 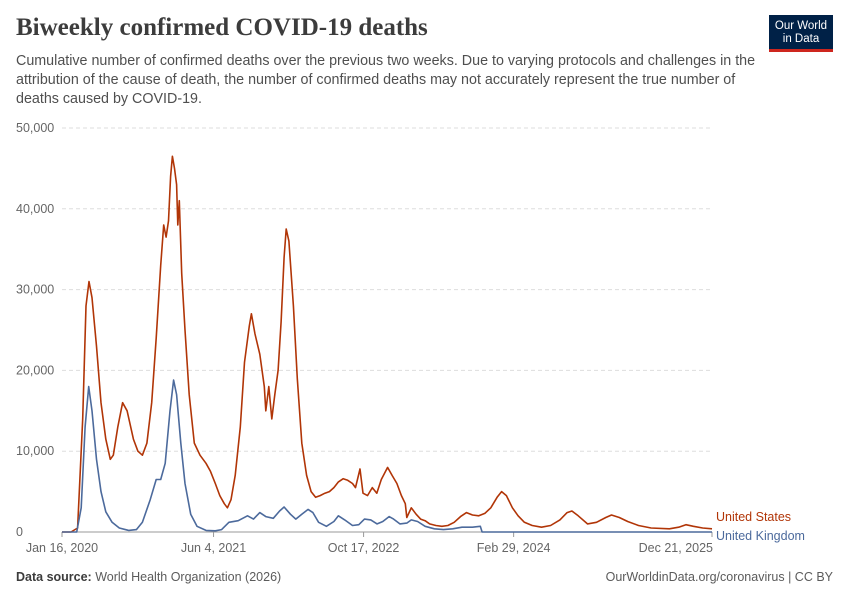 I want to click on series-label: United Kingdom, so click(x=760, y=536).